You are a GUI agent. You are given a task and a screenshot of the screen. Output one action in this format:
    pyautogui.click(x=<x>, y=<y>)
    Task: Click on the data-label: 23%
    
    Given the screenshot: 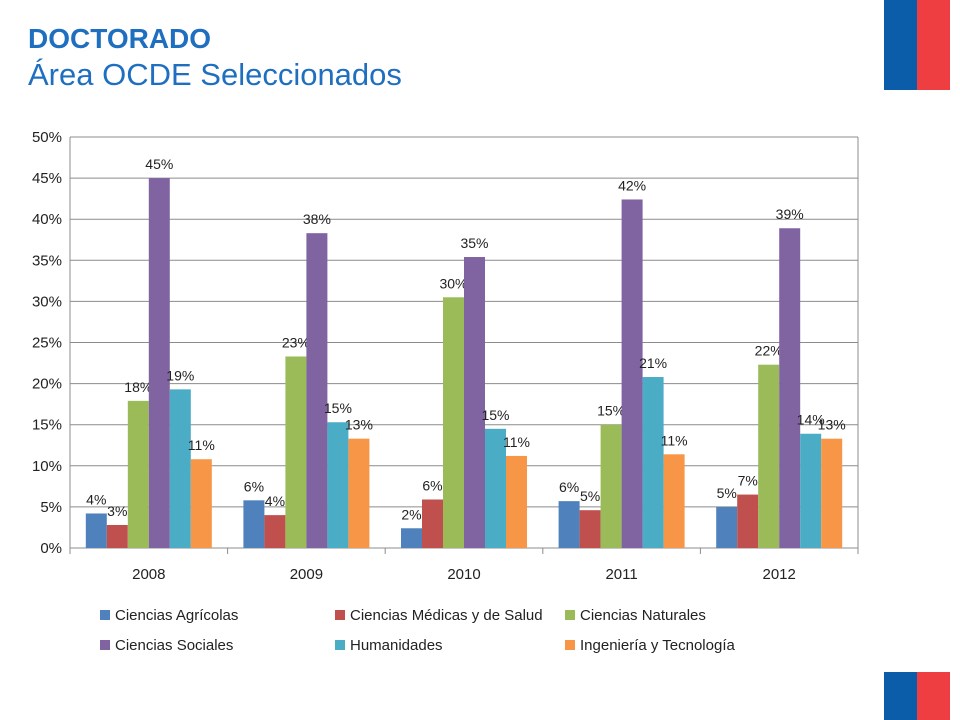 What is the action you would take?
    pyautogui.click(x=296, y=342)
    